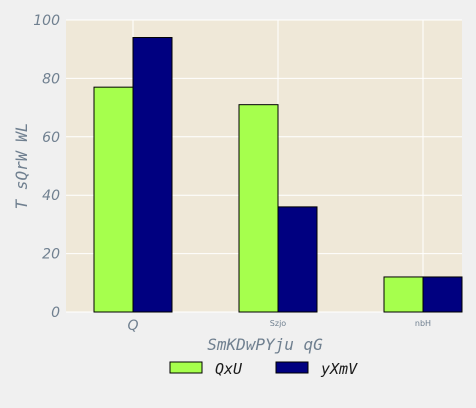 The width and height of the screenshot is (476, 408). I want to click on legend-label-yXmV: yXmV, so click(339, 369).